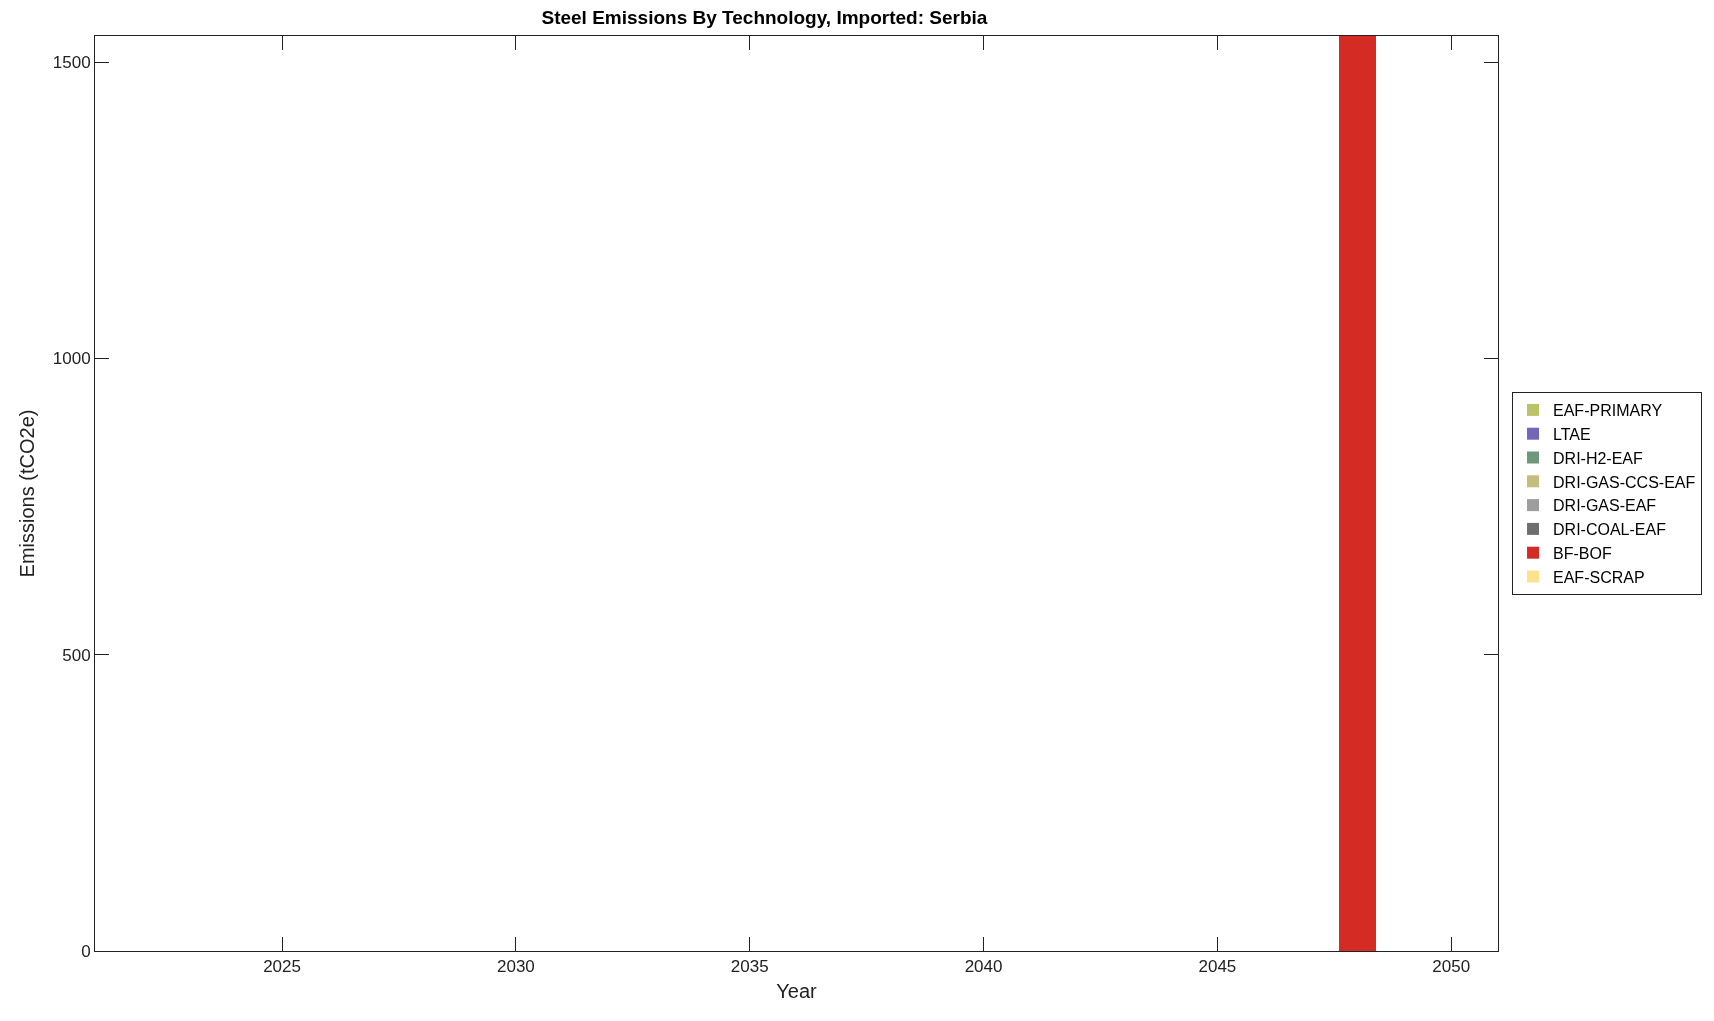 The width and height of the screenshot is (1714, 1021). I want to click on y-tick-label: 0, so click(86, 951).